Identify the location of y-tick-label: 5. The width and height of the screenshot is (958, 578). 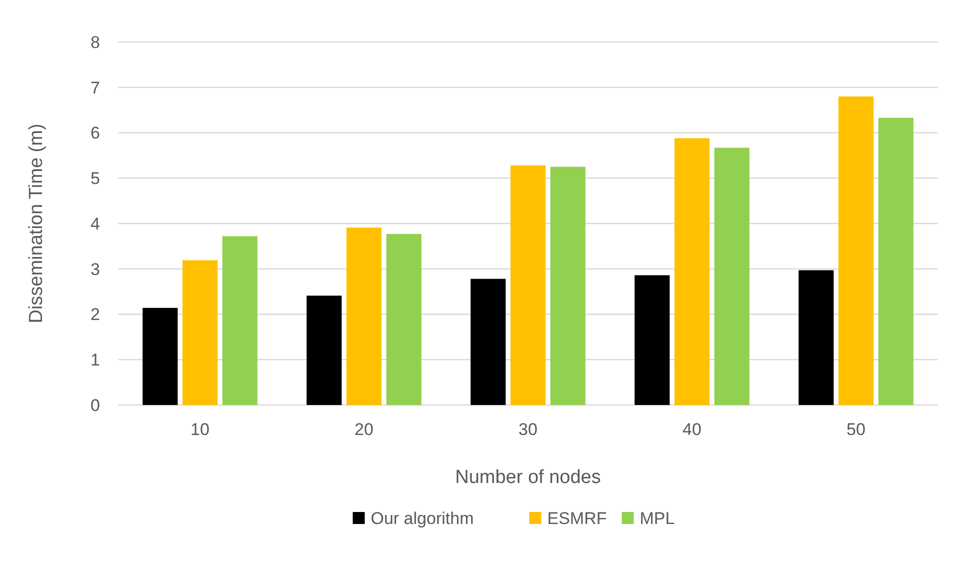
(95, 178).